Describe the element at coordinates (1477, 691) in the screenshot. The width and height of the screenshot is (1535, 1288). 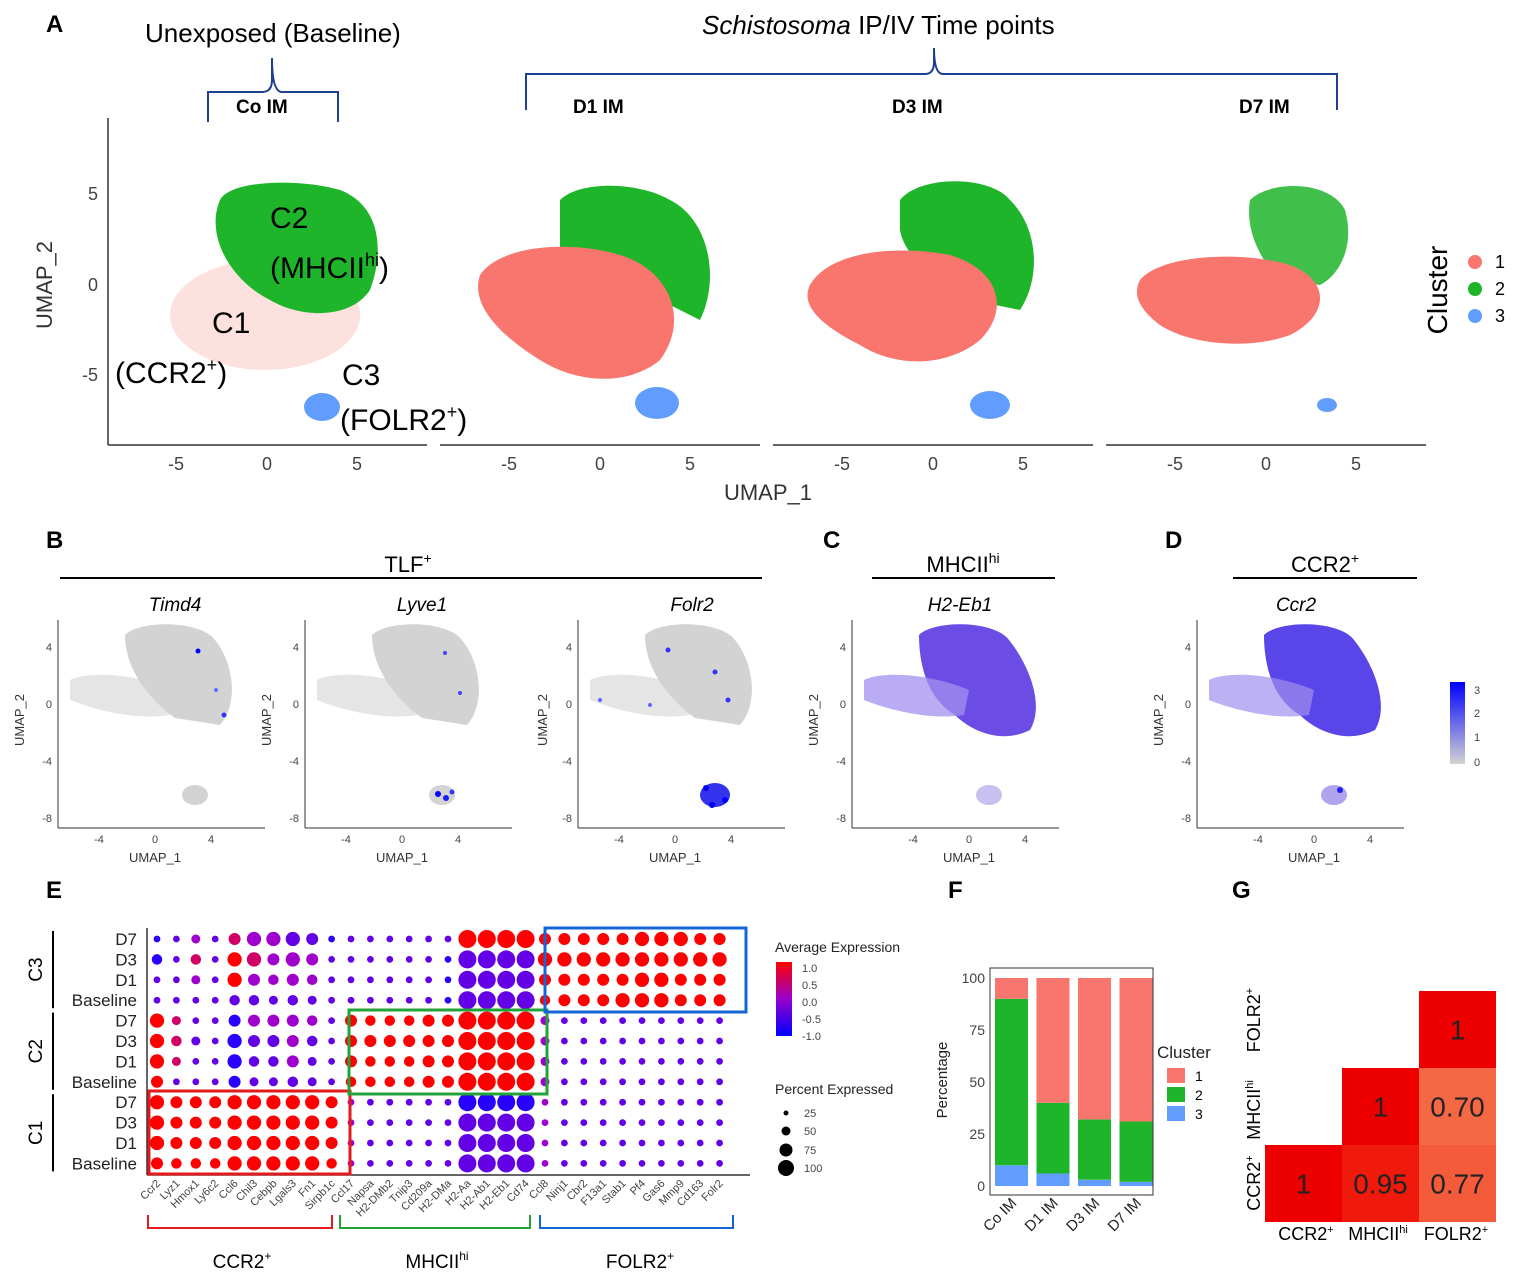
I see `colorbar-tick: 3` at that location.